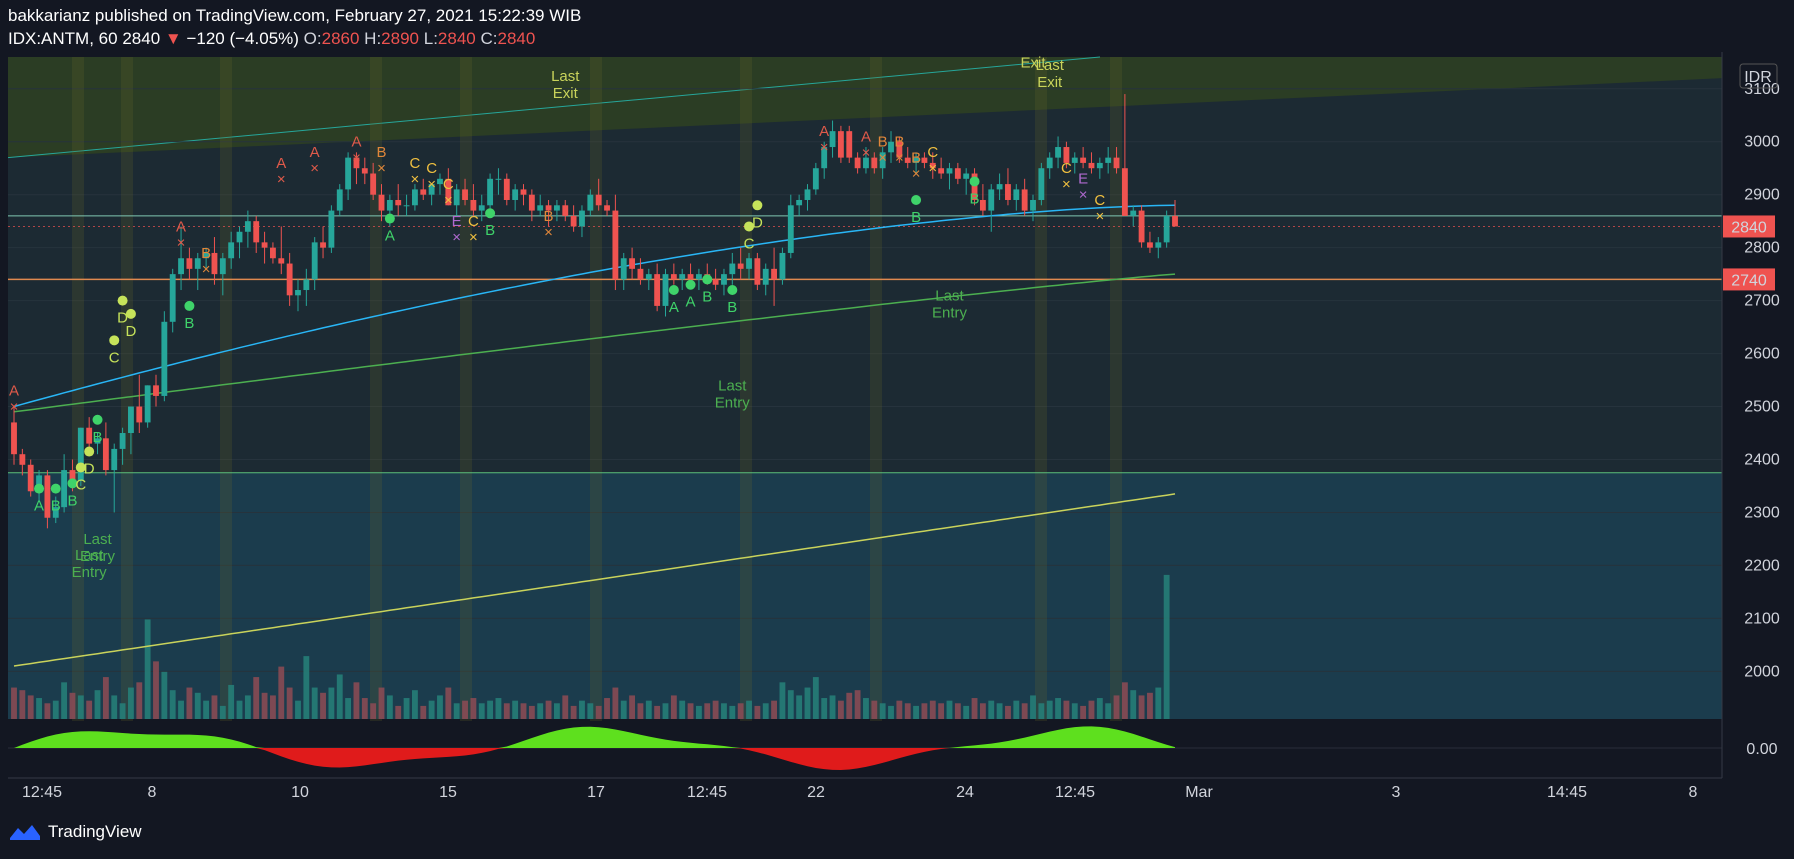 The width and height of the screenshot is (1794, 859). Describe the element at coordinates (1762, 512) in the screenshot. I see `y-tick-label: 2300` at that location.